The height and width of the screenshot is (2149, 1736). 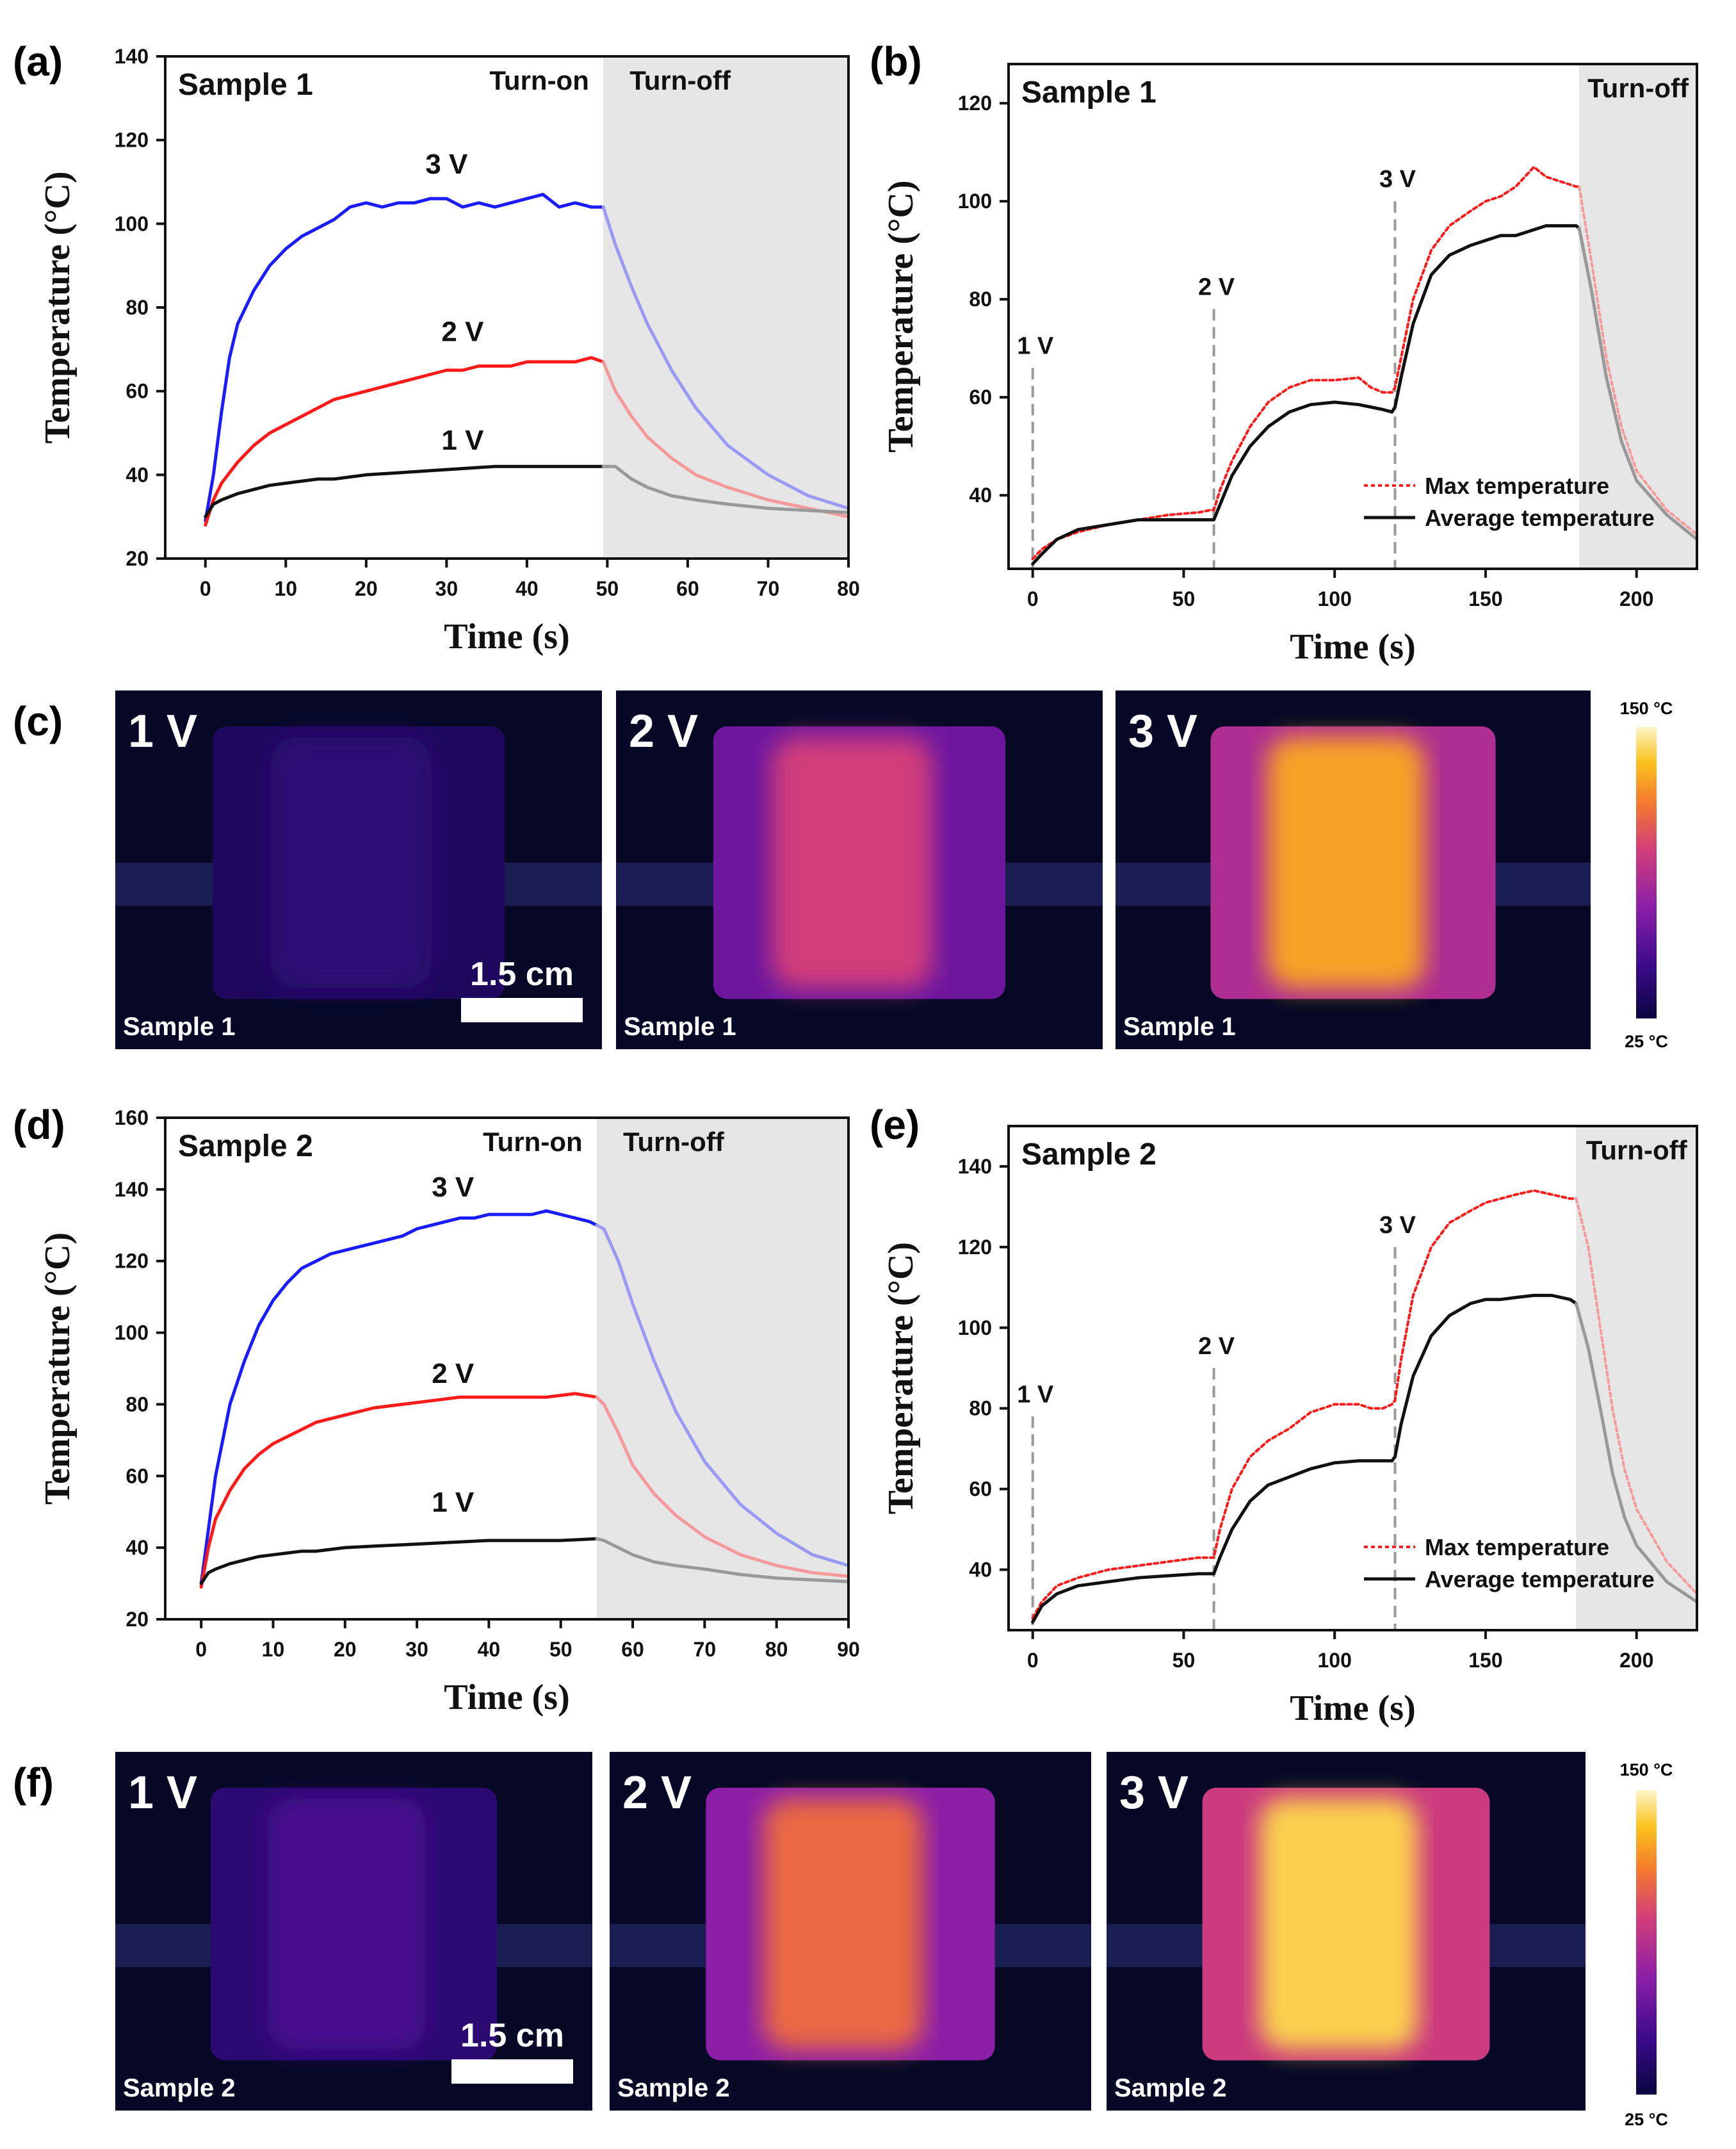 What do you see at coordinates (663, 732) in the screenshot?
I see `thermal-c-2-voltage-label: 2 V` at bounding box center [663, 732].